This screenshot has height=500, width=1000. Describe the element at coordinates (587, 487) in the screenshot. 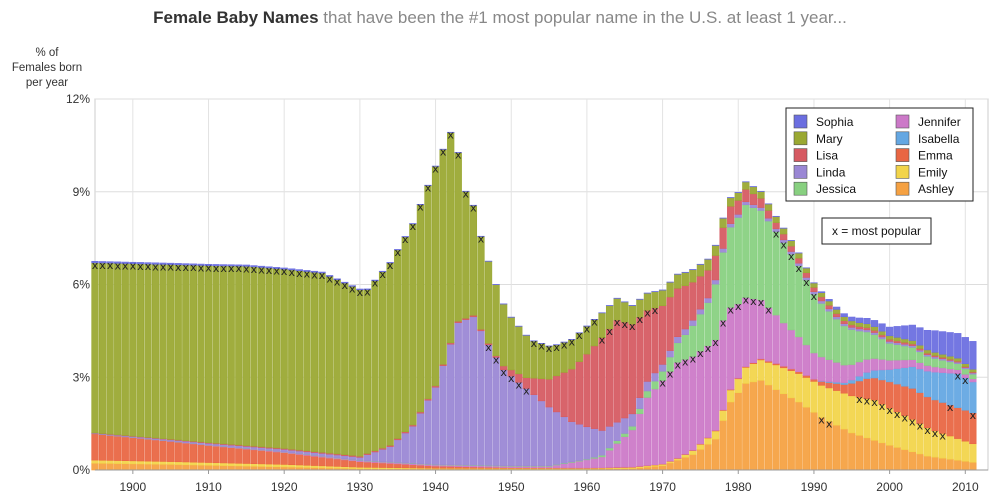

I see `x-tick-label: 1960` at that location.